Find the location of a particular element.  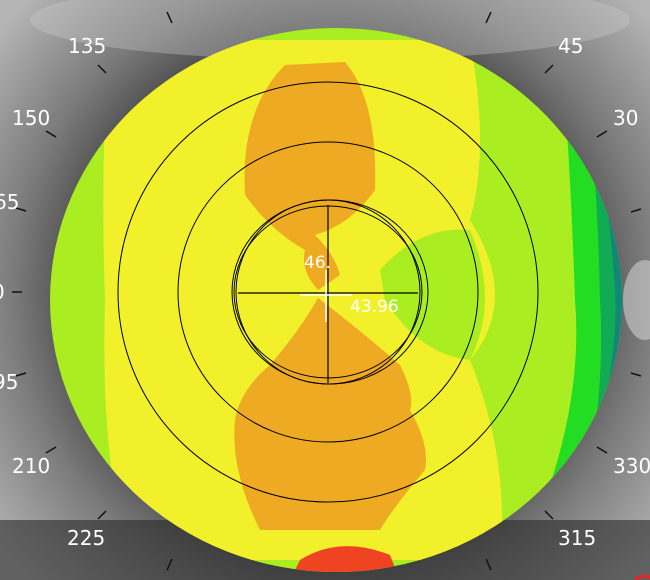

axis-label-45: 45 is located at coordinates (570, 46).